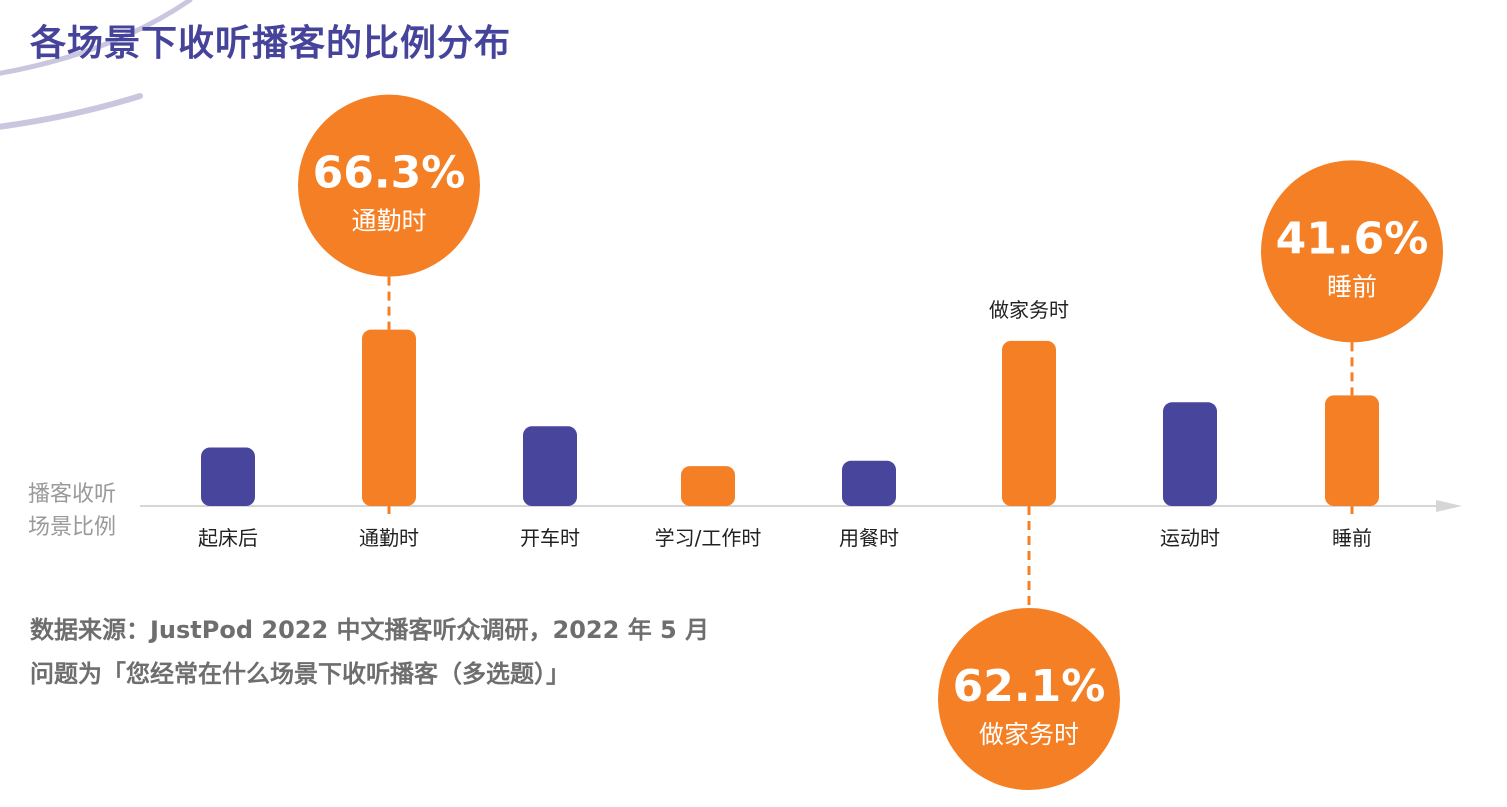  Describe the element at coordinates (370, 630) in the screenshot. I see `source-line: 数据来源：JustPod 2022 中文播客听众调研，2022 年 5 月` at that location.